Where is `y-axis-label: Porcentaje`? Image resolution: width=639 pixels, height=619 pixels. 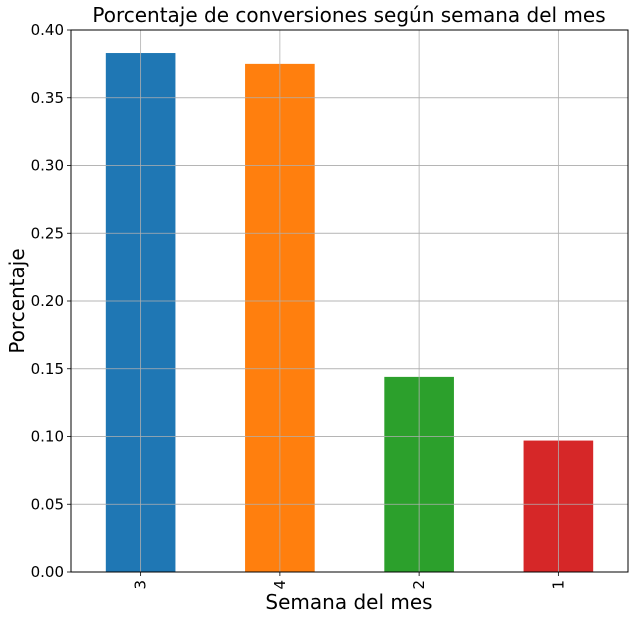
y-axis-label: Porcentaje is located at coordinates (17, 300).